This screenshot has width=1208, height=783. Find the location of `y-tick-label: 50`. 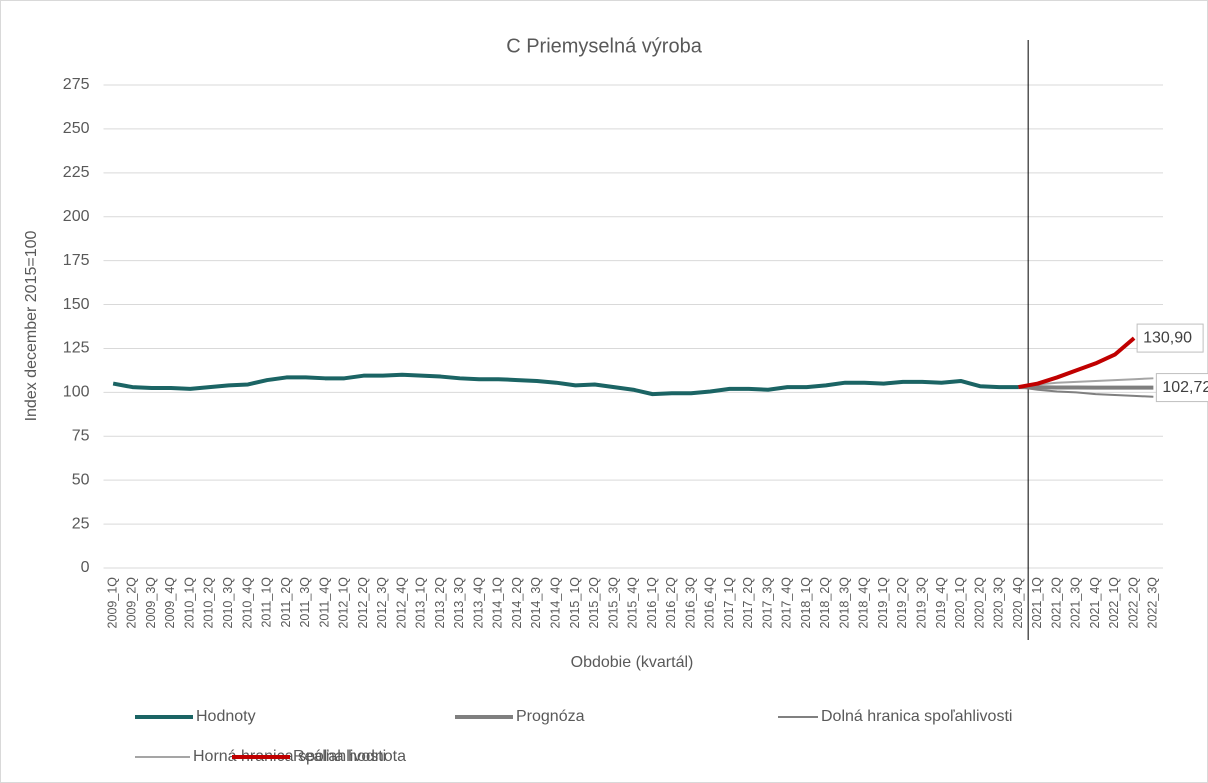

y-tick-label: 50 is located at coordinates (81, 479).